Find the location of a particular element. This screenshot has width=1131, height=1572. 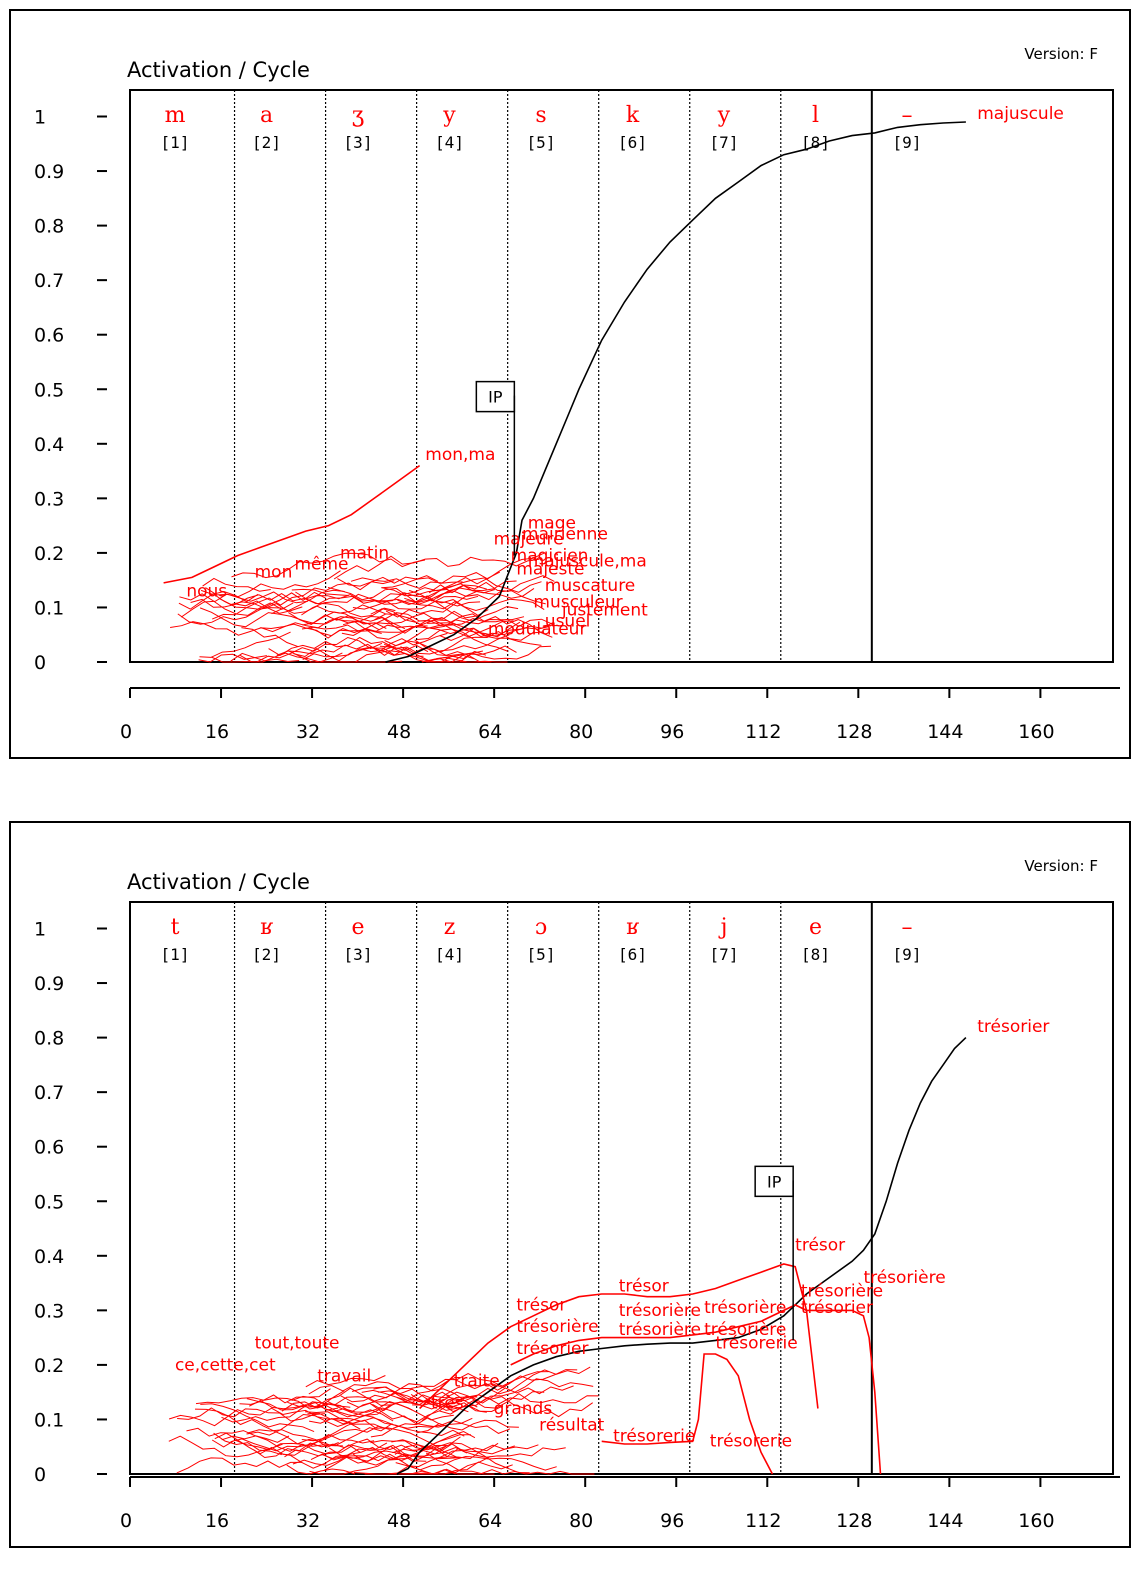

word-label: mon,ma is located at coordinates (460, 455).